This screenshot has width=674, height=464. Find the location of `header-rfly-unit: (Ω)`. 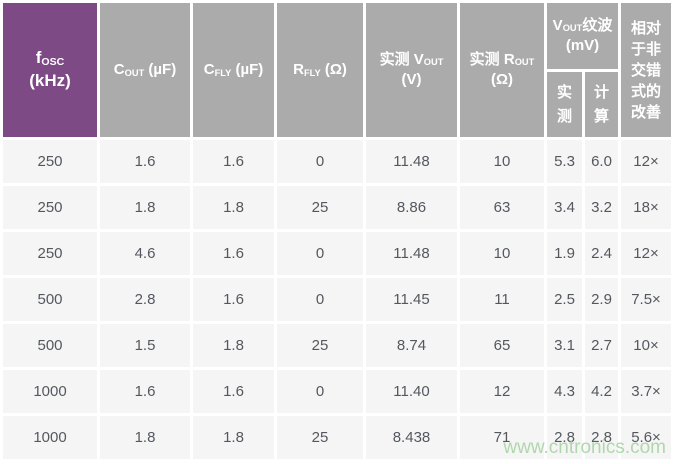

header-rfly-unit: (Ω) is located at coordinates (333, 69).